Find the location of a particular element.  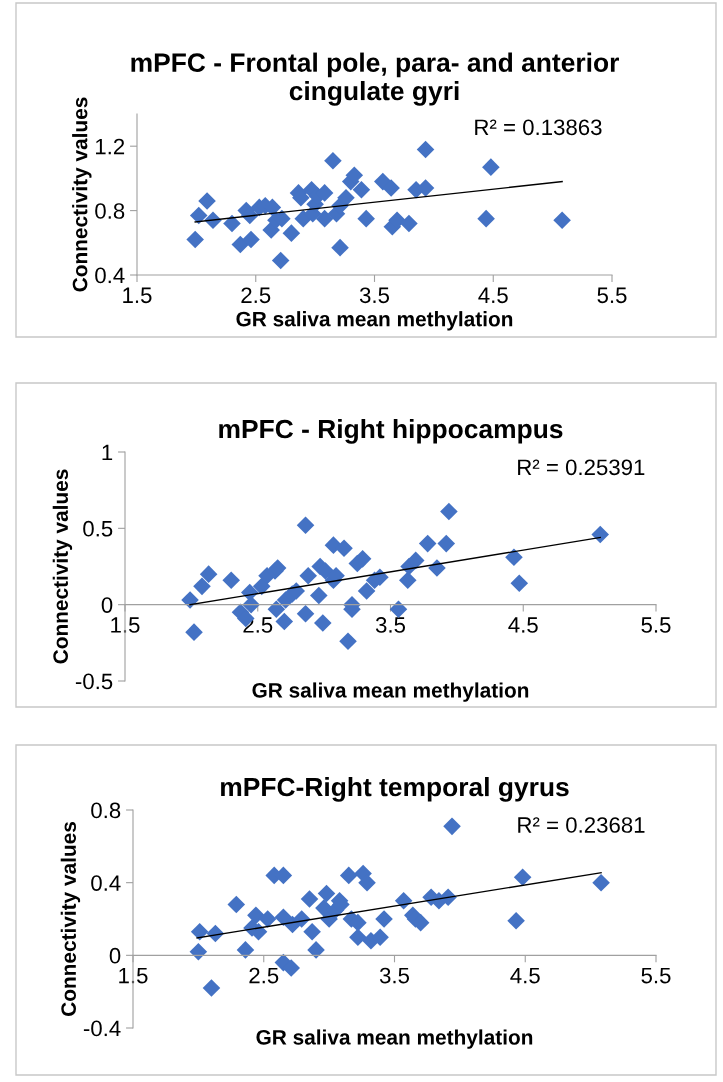

y-tick-label: 0.5 is located at coordinates (98, 528).